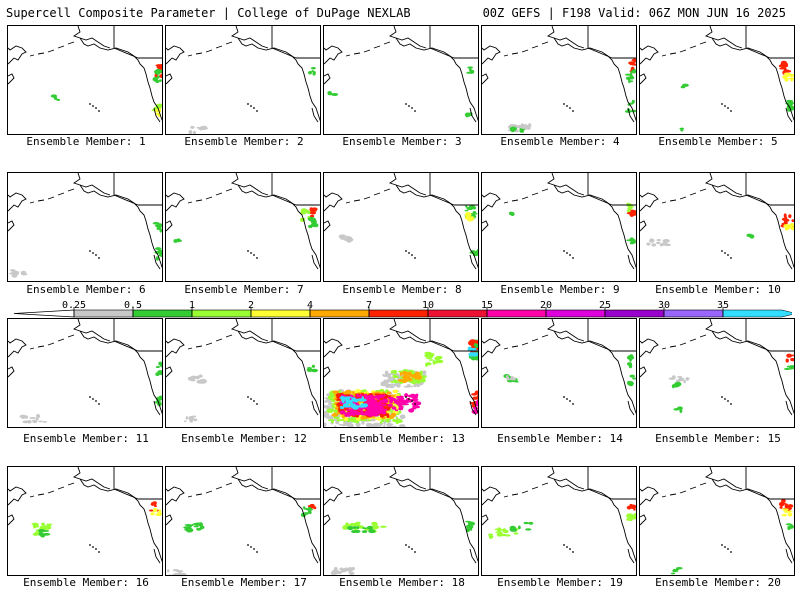 The width and height of the screenshot is (800, 600). What do you see at coordinates (74, 305) in the screenshot?
I see `colorbar-tick-label: 0.25` at bounding box center [74, 305].